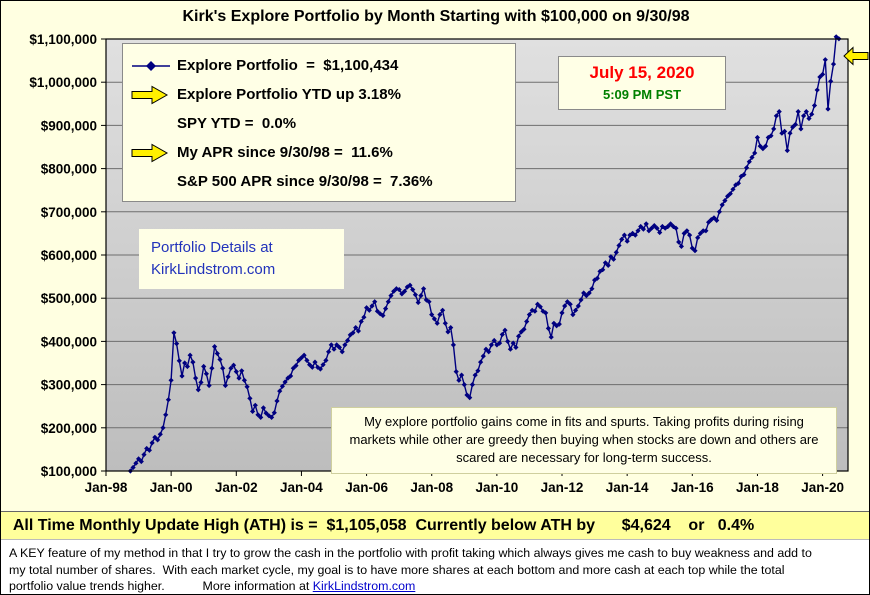 Image resolution: width=870 pixels, height=595 pixels. What do you see at coordinates (69, 341) in the screenshot?
I see `svg-text: $400,000` at bounding box center [69, 341].